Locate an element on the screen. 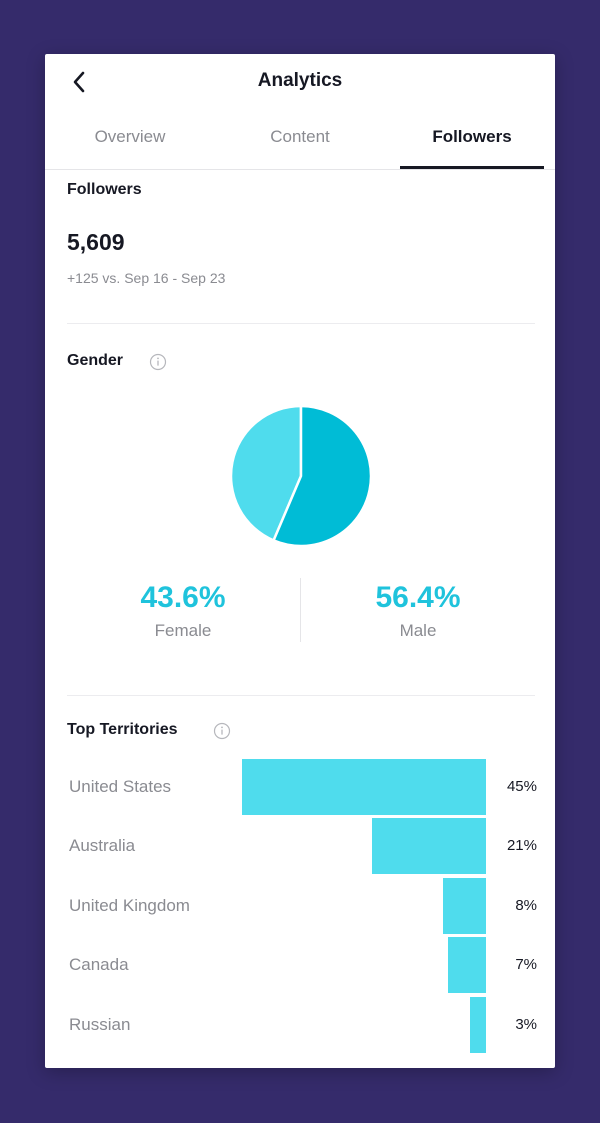  tab-bar: Overview Content Followers is located at coordinates (300, 144).